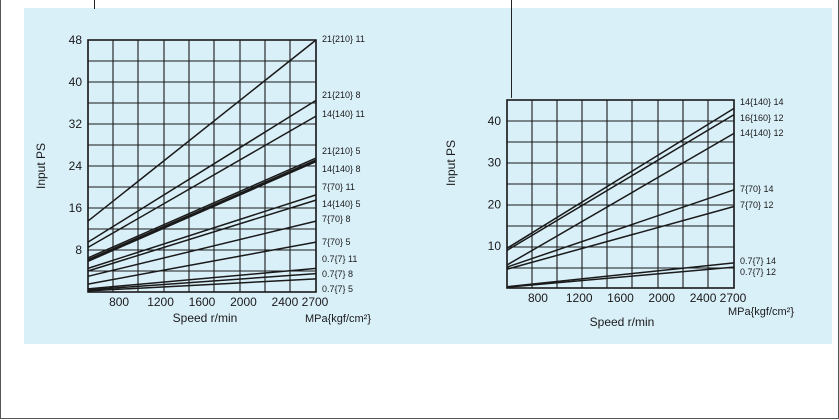  I want to click on series-label: 21{210} 11, so click(343, 39).